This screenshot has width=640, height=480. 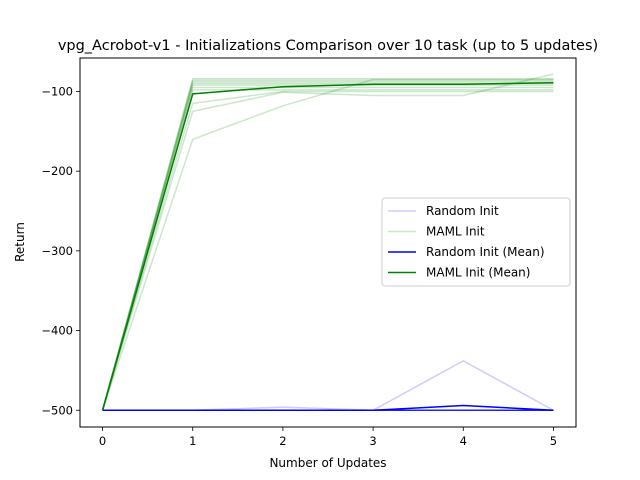 What do you see at coordinates (553, 441) in the screenshot?
I see `x-tick-label: 5` at bounding box center [553, 441].